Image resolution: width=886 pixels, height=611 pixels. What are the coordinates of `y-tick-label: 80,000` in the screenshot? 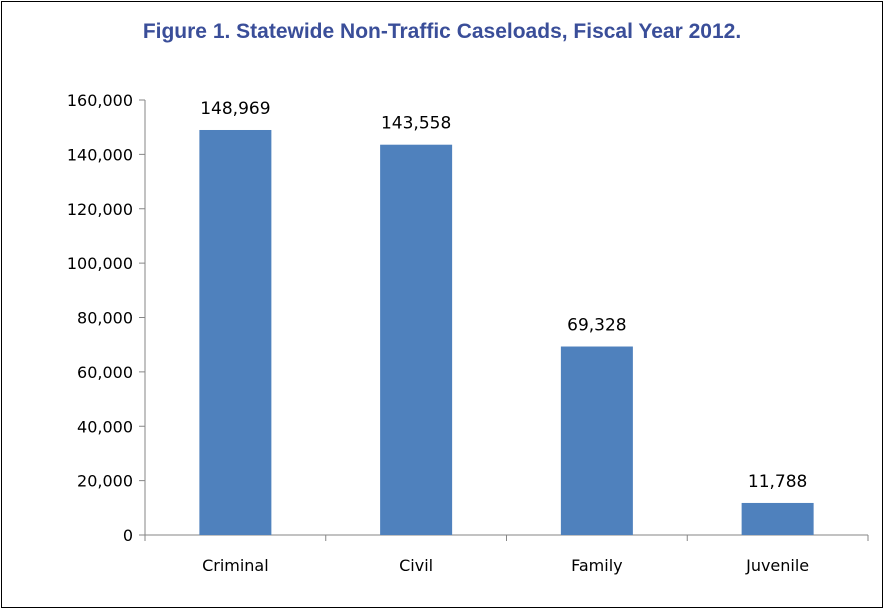 It's located at (105, 318).